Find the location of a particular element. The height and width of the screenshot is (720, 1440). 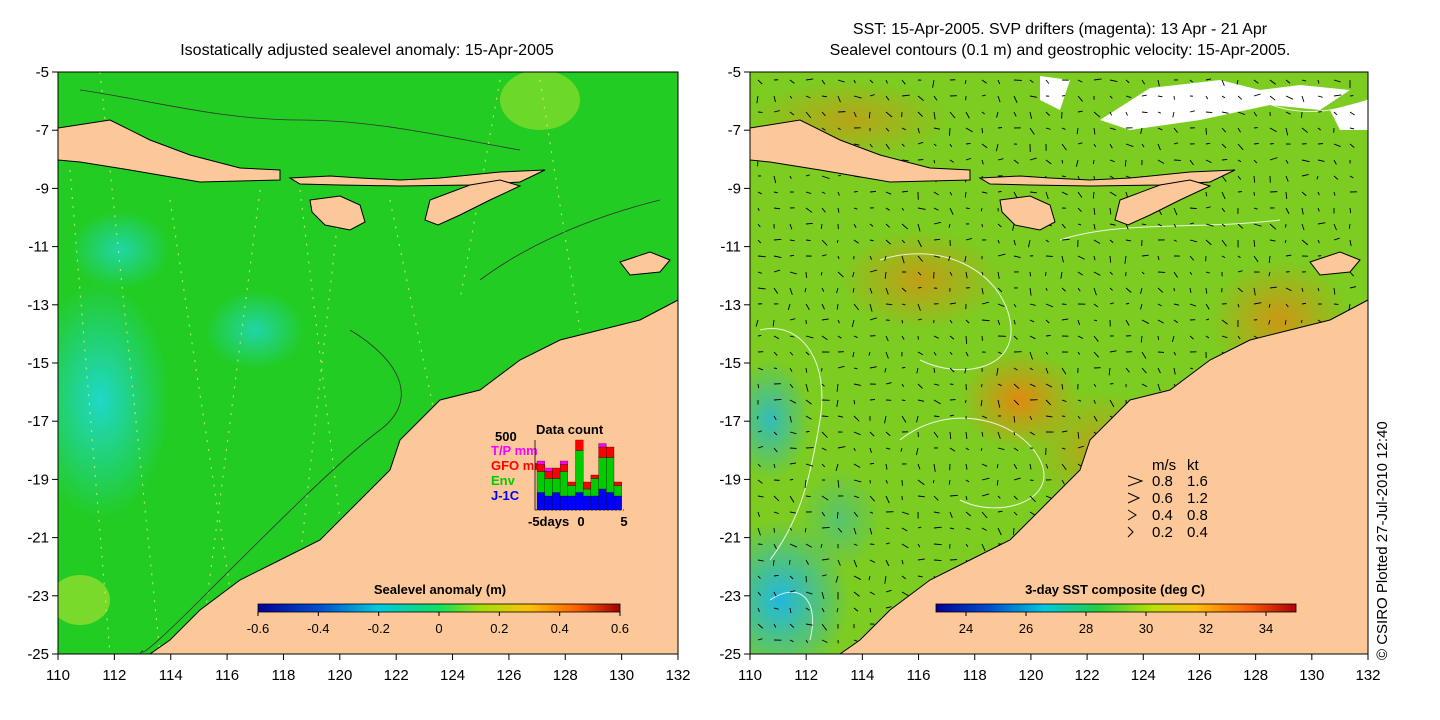

velocity-key-header-ms: m/s is located at coordinates (1164, 465).